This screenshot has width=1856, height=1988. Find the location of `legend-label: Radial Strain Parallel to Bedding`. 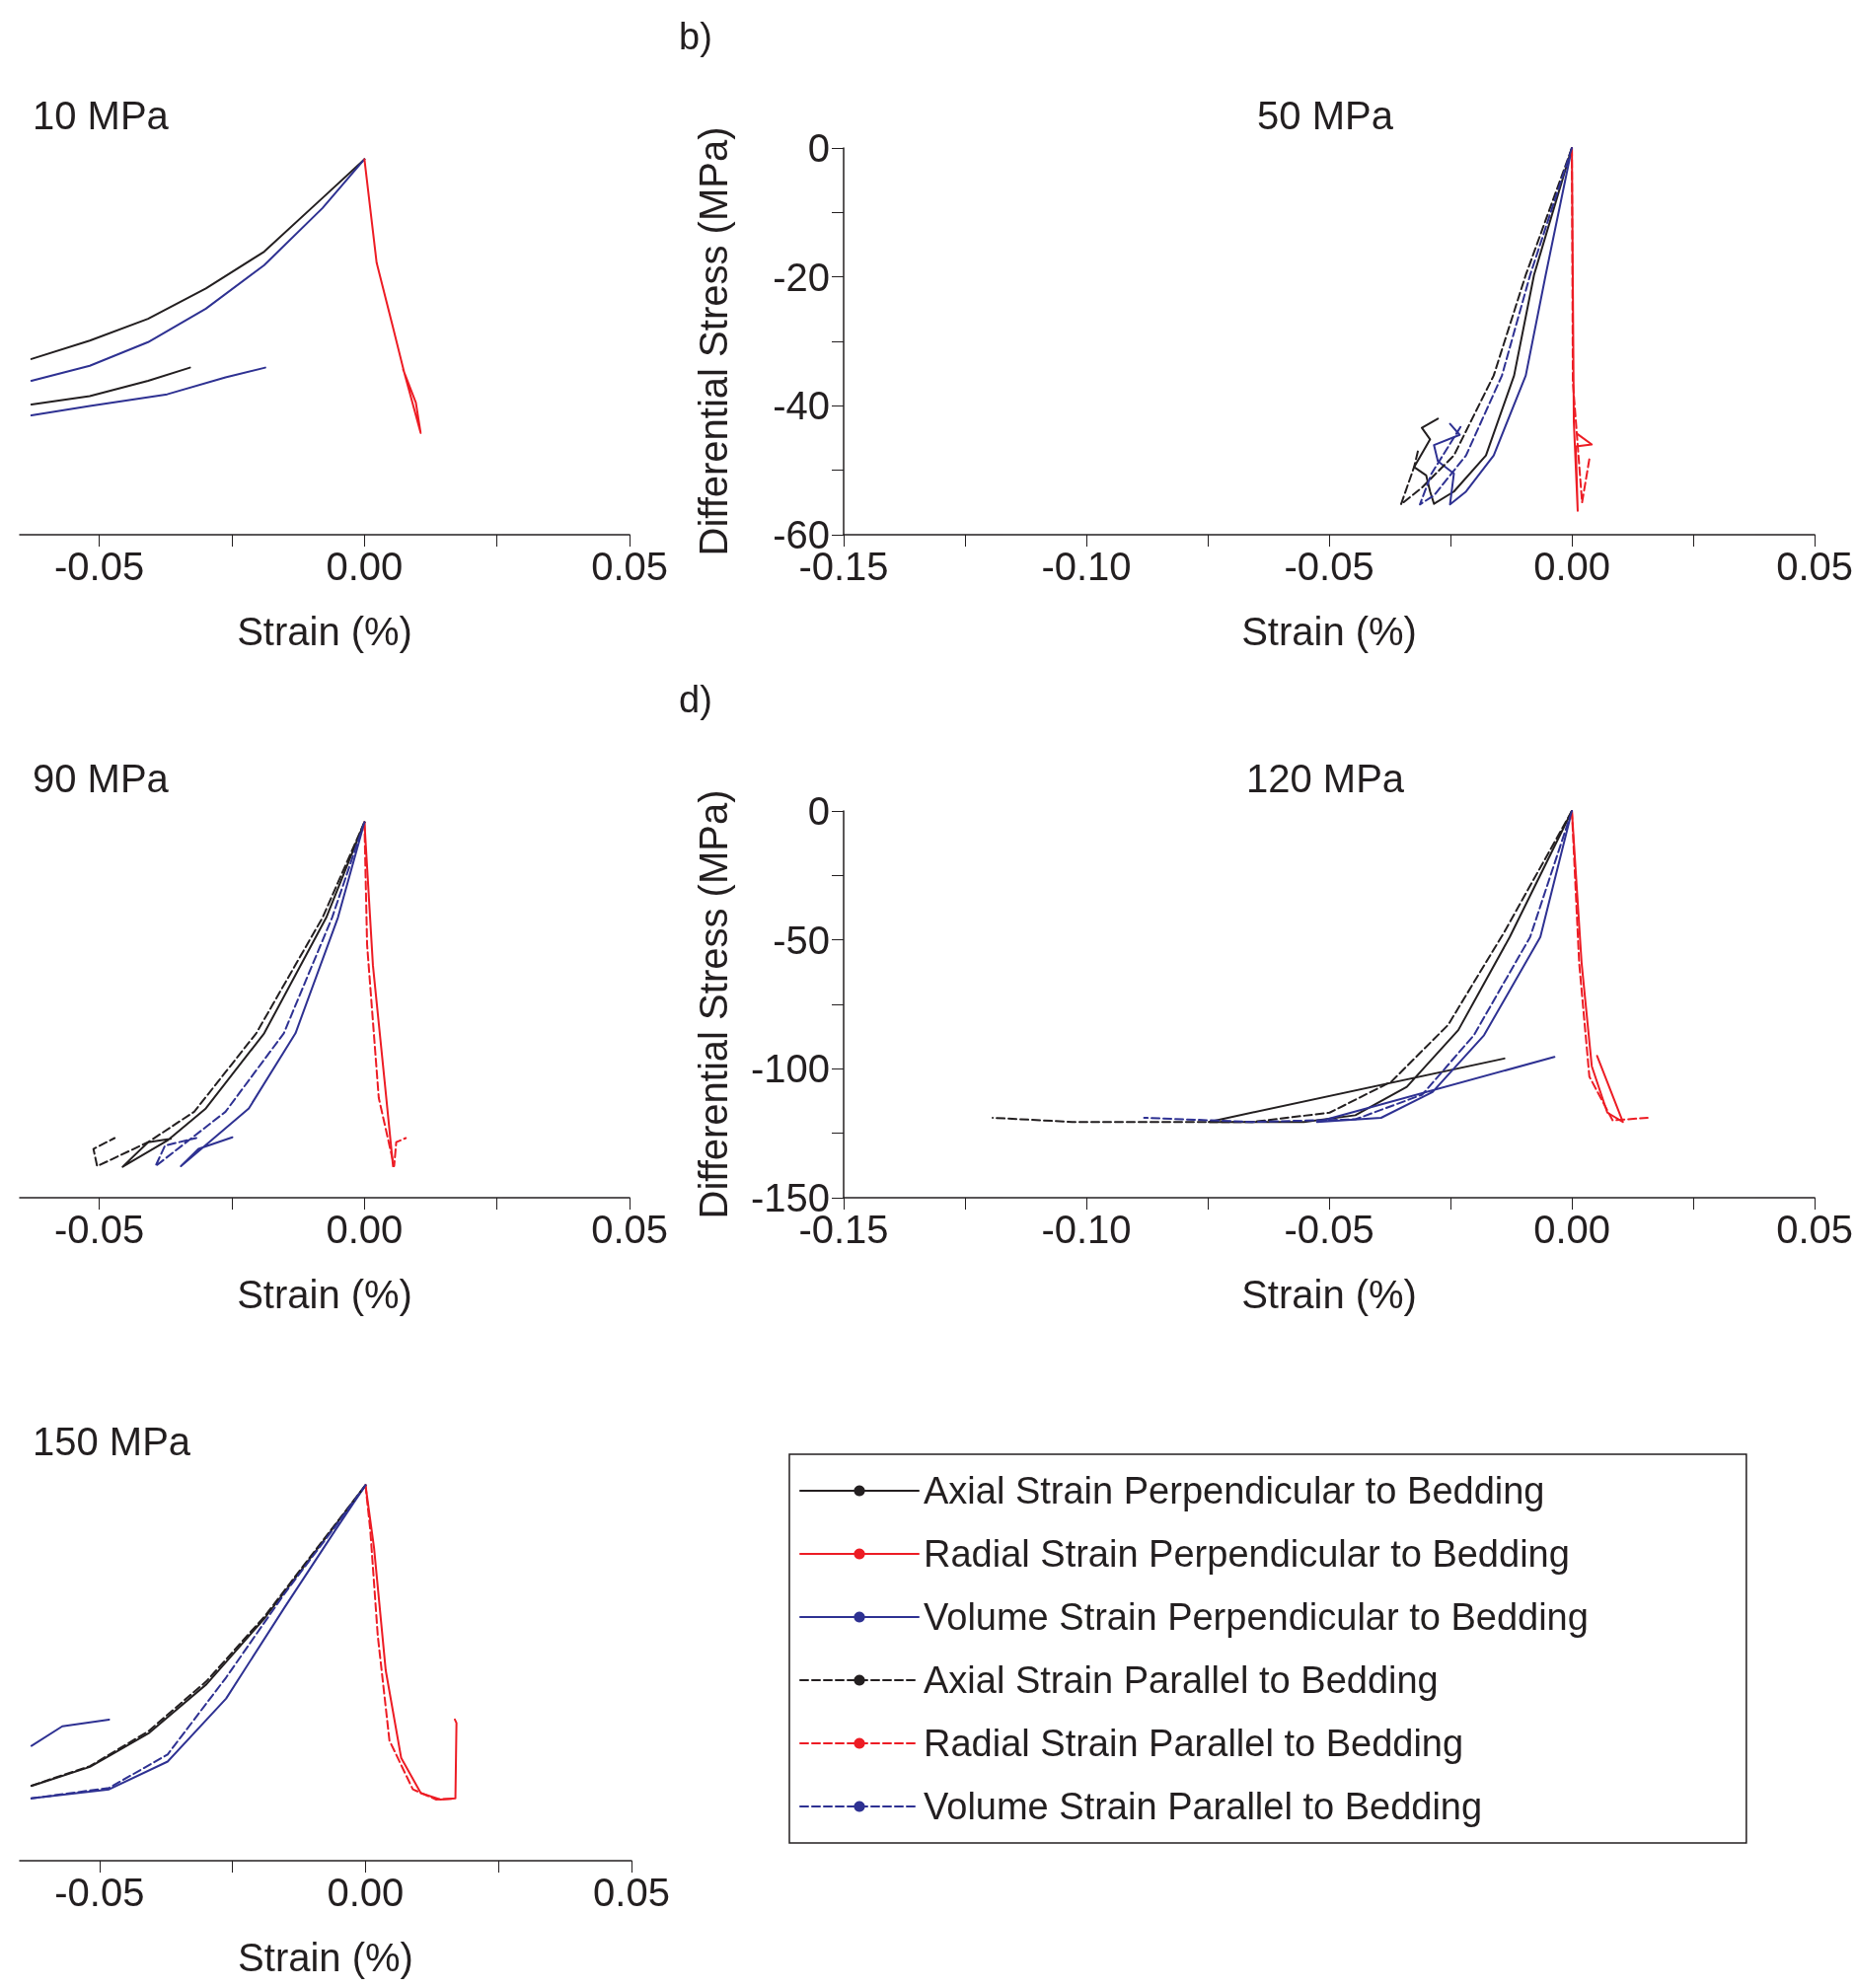

legend-label: Radial Strain Parallel to Bedding is located at coordinates (1194, 1744).